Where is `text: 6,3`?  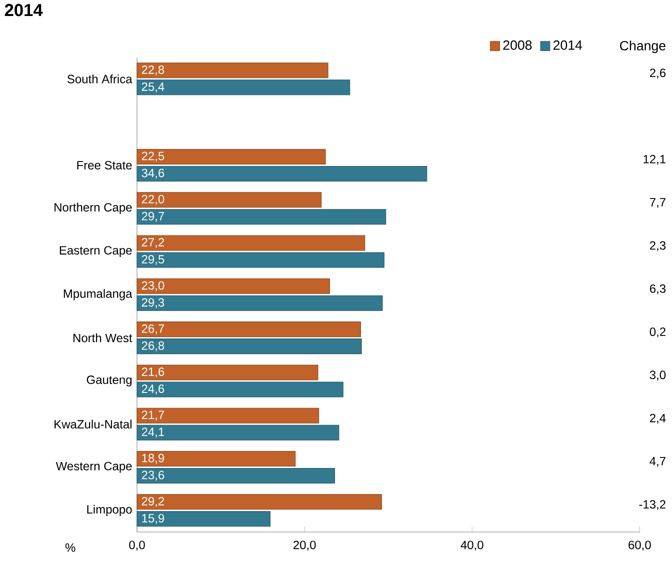 text: 6,3 is located at coordinates (658, 289).